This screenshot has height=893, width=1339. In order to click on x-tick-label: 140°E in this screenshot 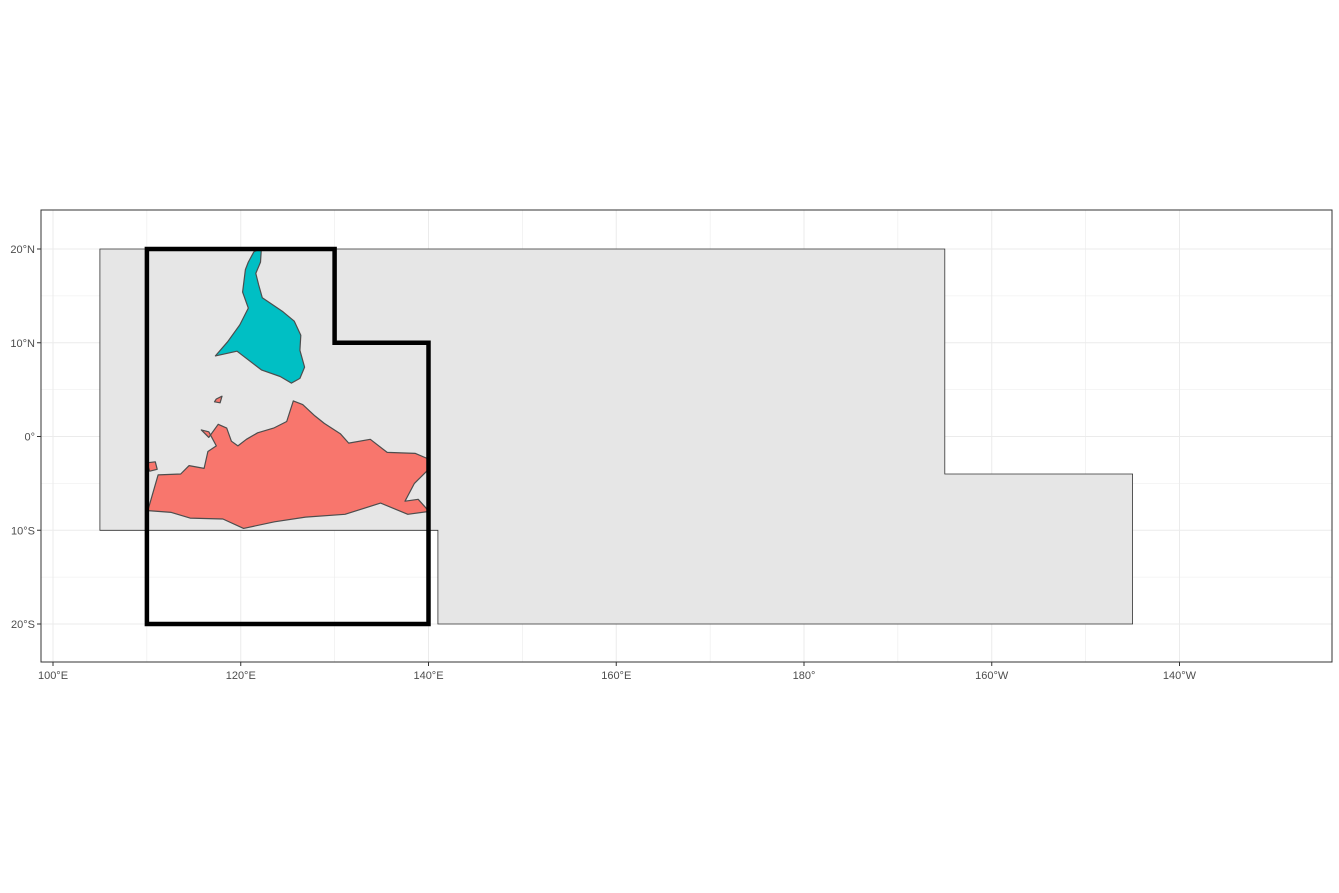, I will do `click(428, 676)`.